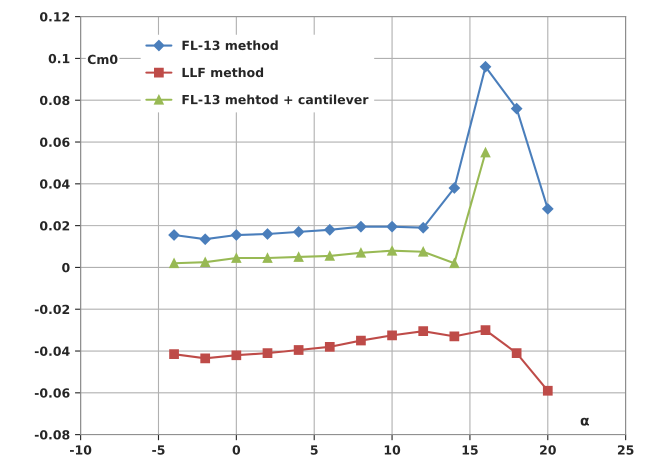  Describe the element at coordinates (81, 450) in the screenshot. I see `x-tick-label: -10` at that location.